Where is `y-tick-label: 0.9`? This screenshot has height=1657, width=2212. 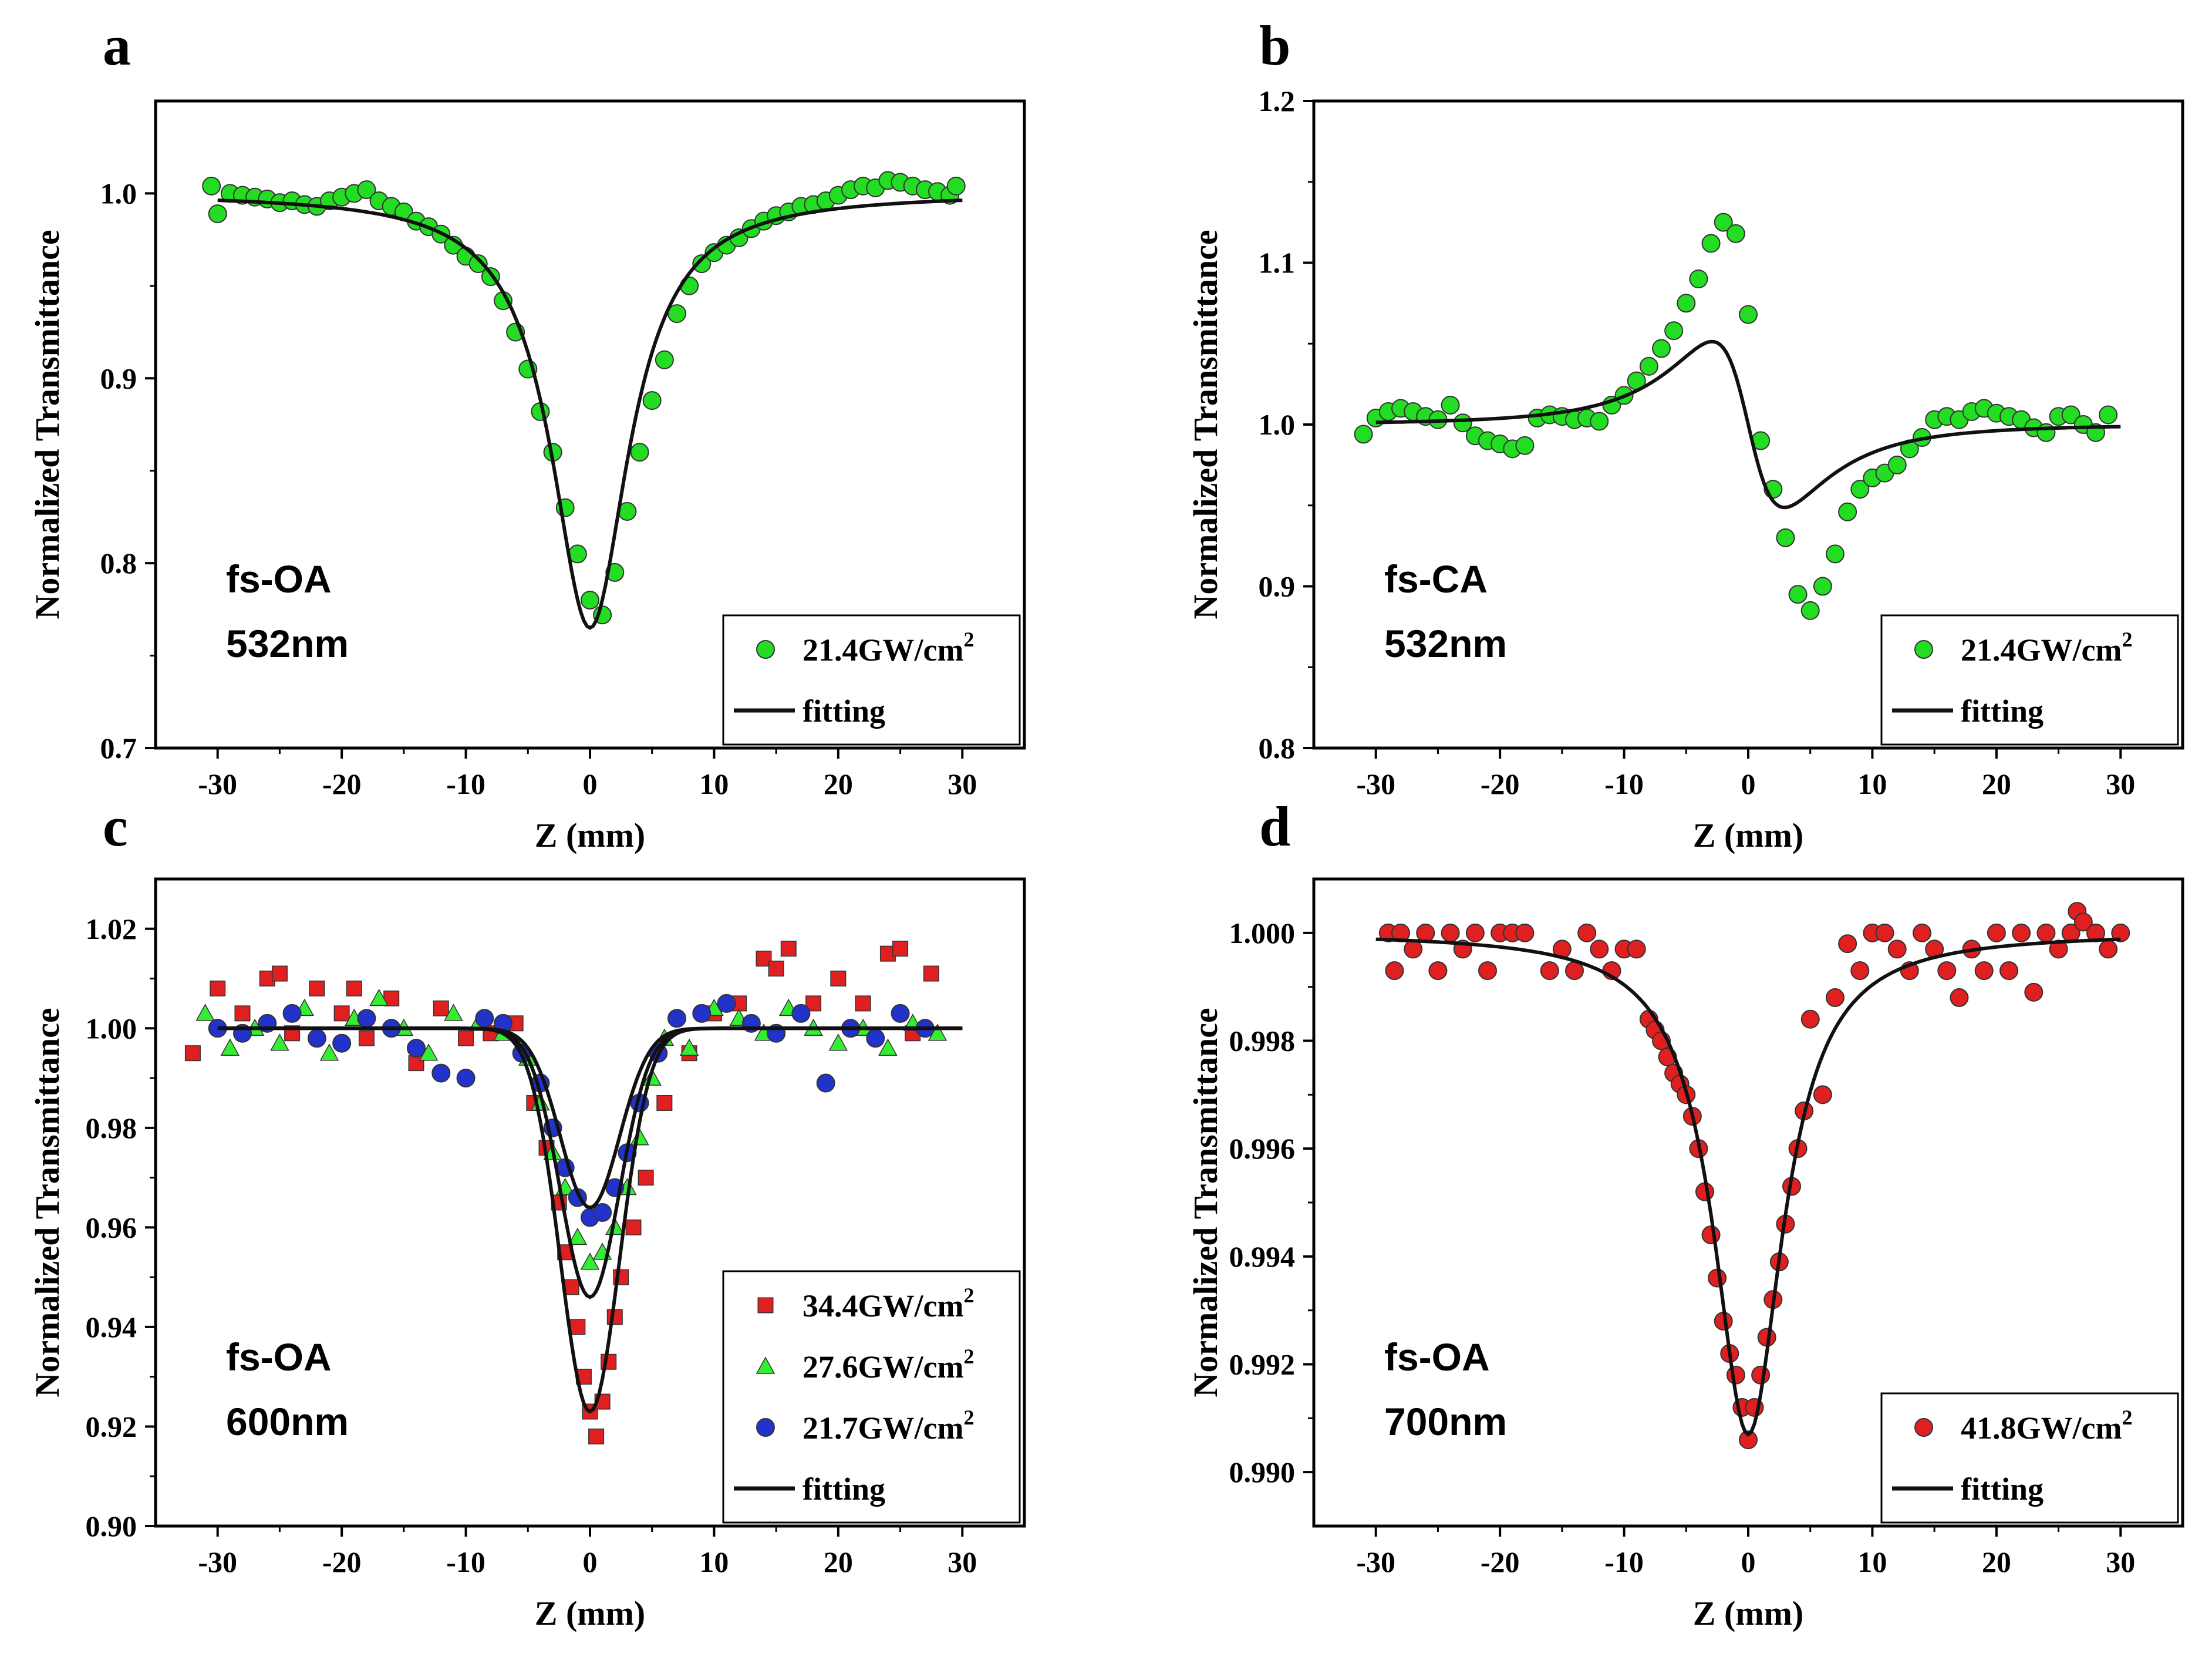
y-tick-label: 0.9 is located at coordinates (1277, 586).